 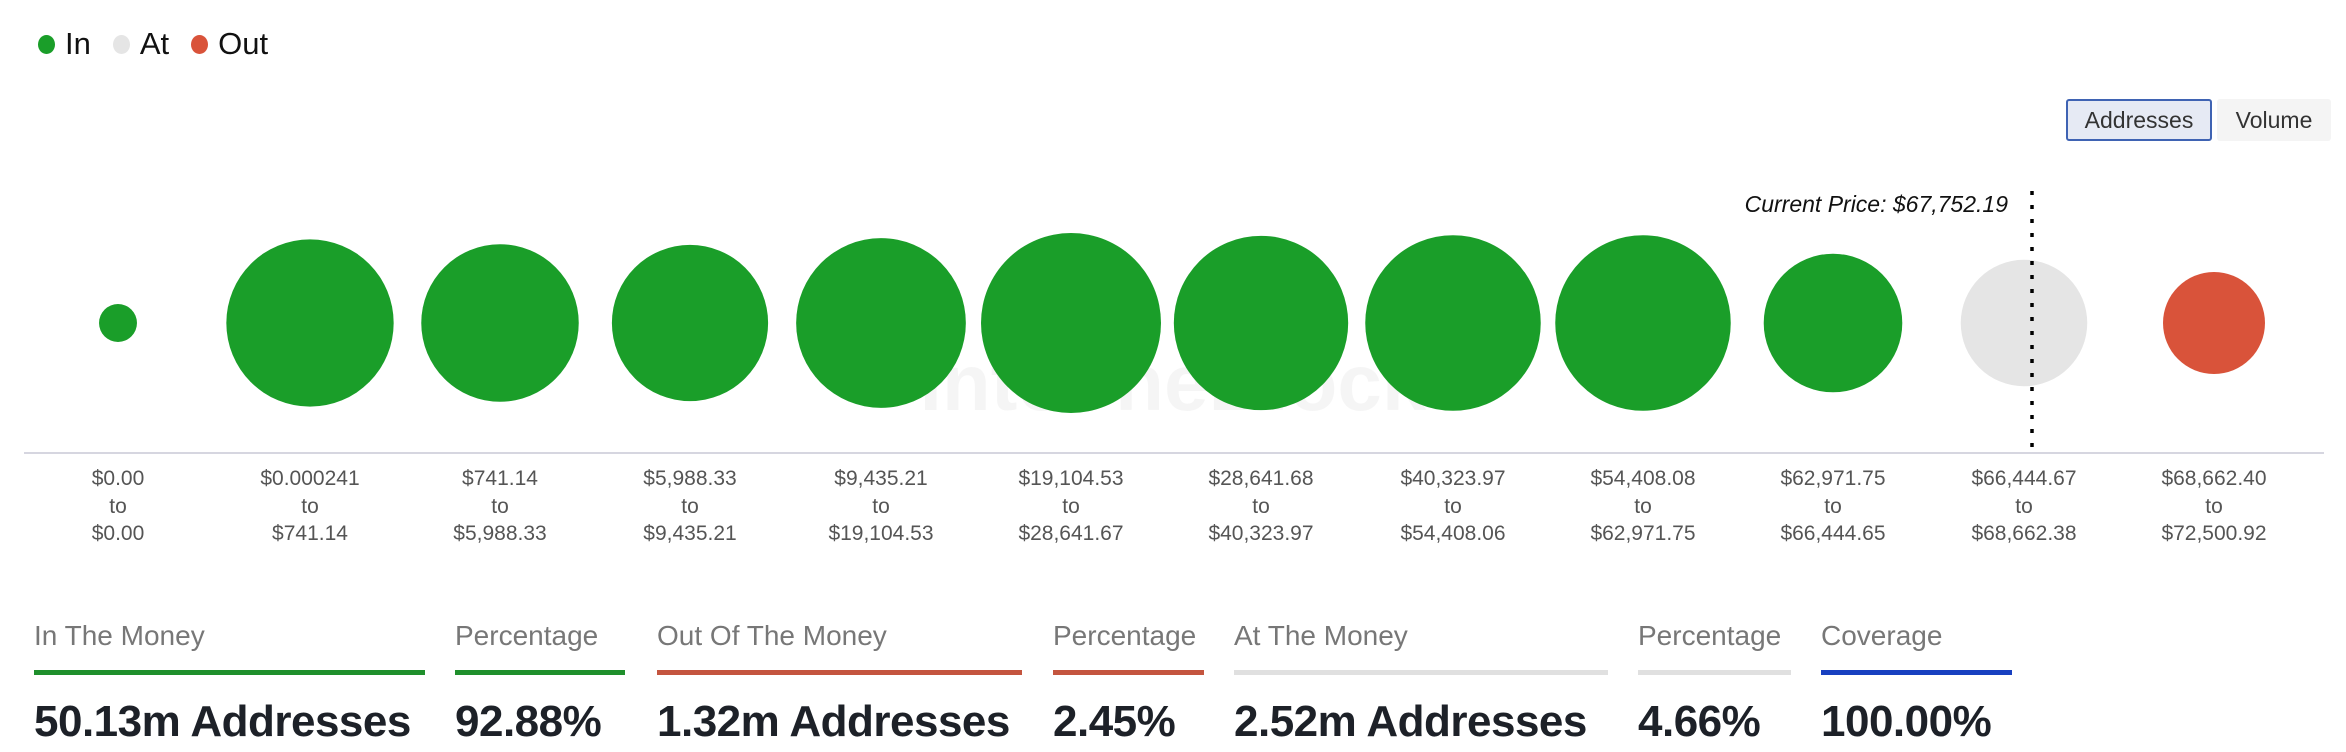 What do you see at coordinates (229, 683) in the screenshot?
I see `summary-stat: In The Money 50.13m Addresses` at bounding box center [229, 683].